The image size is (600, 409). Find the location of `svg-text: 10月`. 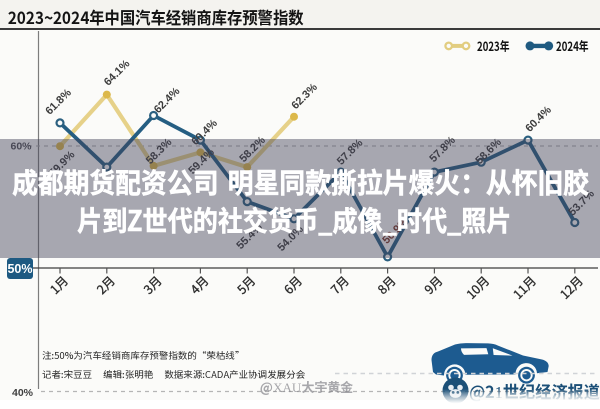

svg-text: 10月 is located at coordinates (477, 287).